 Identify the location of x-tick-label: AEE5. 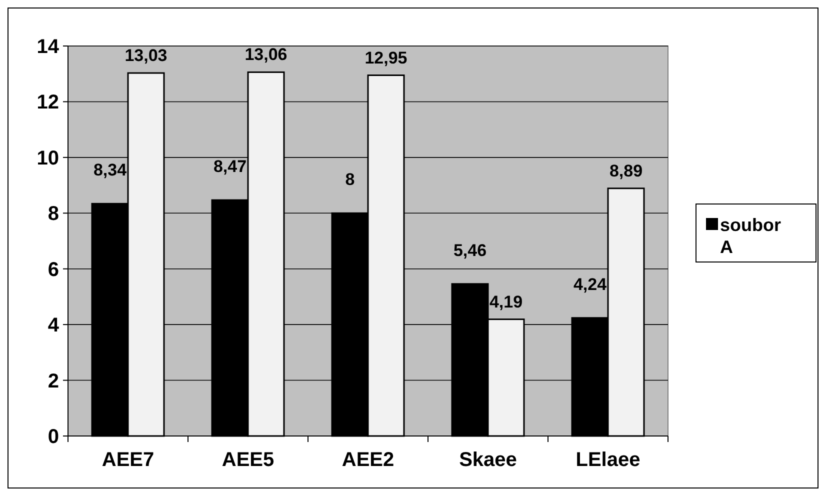
(248, 460).